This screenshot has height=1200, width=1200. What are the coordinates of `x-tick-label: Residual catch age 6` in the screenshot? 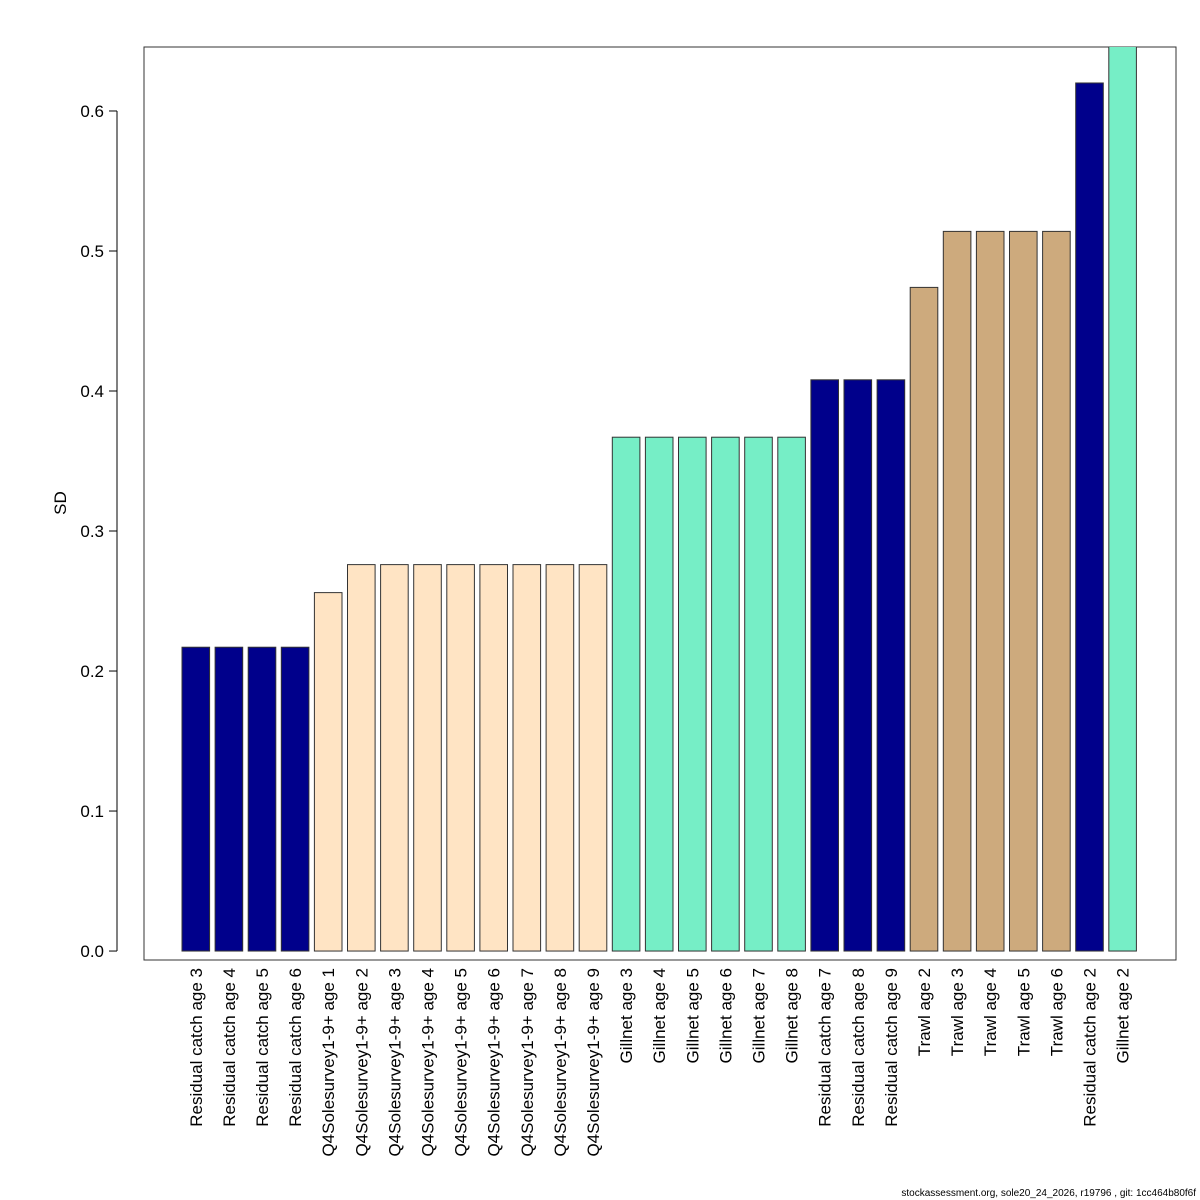 It's located at (295, 1047).